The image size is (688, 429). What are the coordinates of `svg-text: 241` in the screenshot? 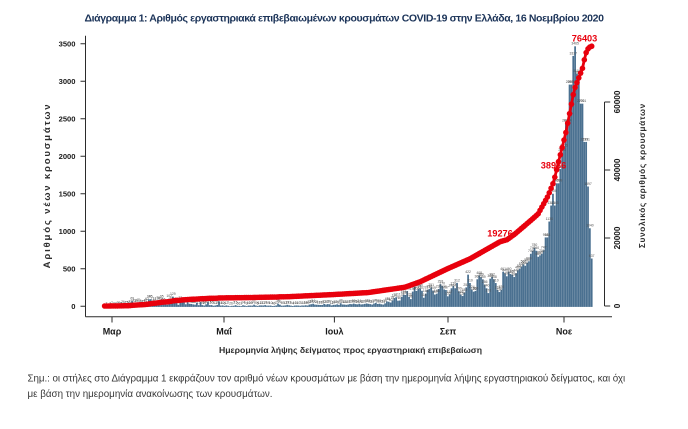 It's located at (455, 286).